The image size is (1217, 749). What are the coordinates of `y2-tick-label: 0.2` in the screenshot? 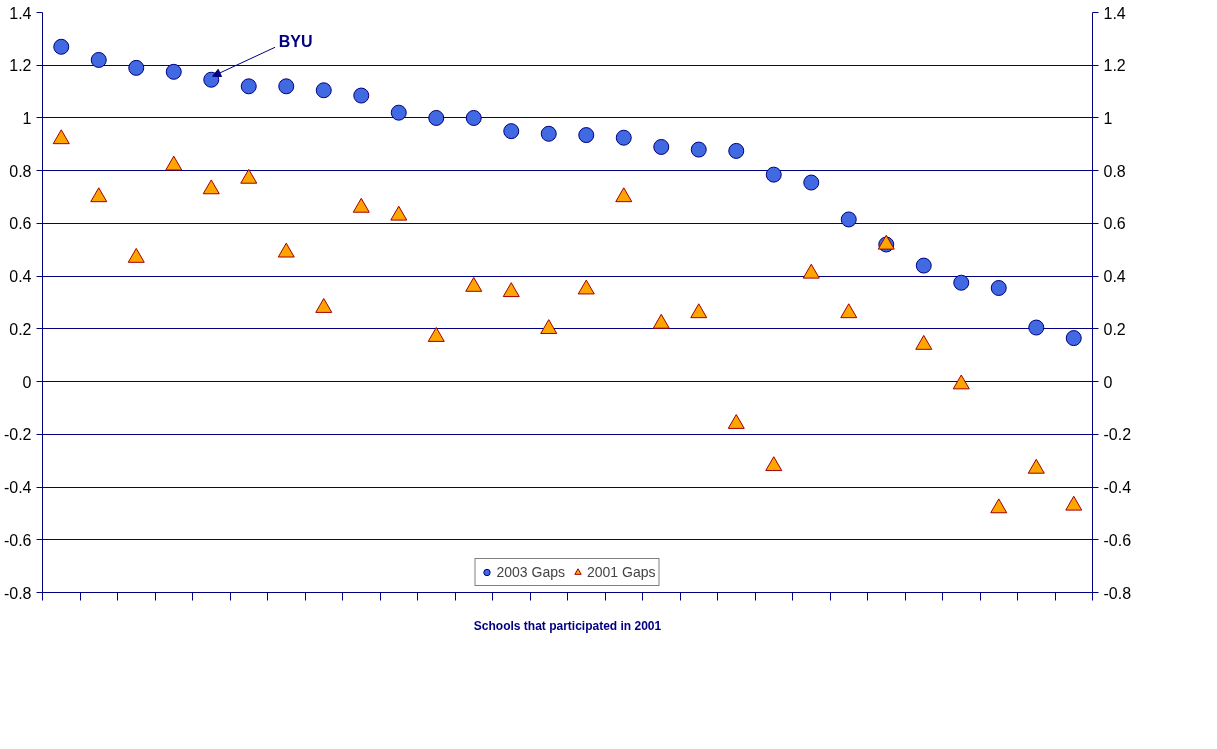 It's located at (1114, 329).